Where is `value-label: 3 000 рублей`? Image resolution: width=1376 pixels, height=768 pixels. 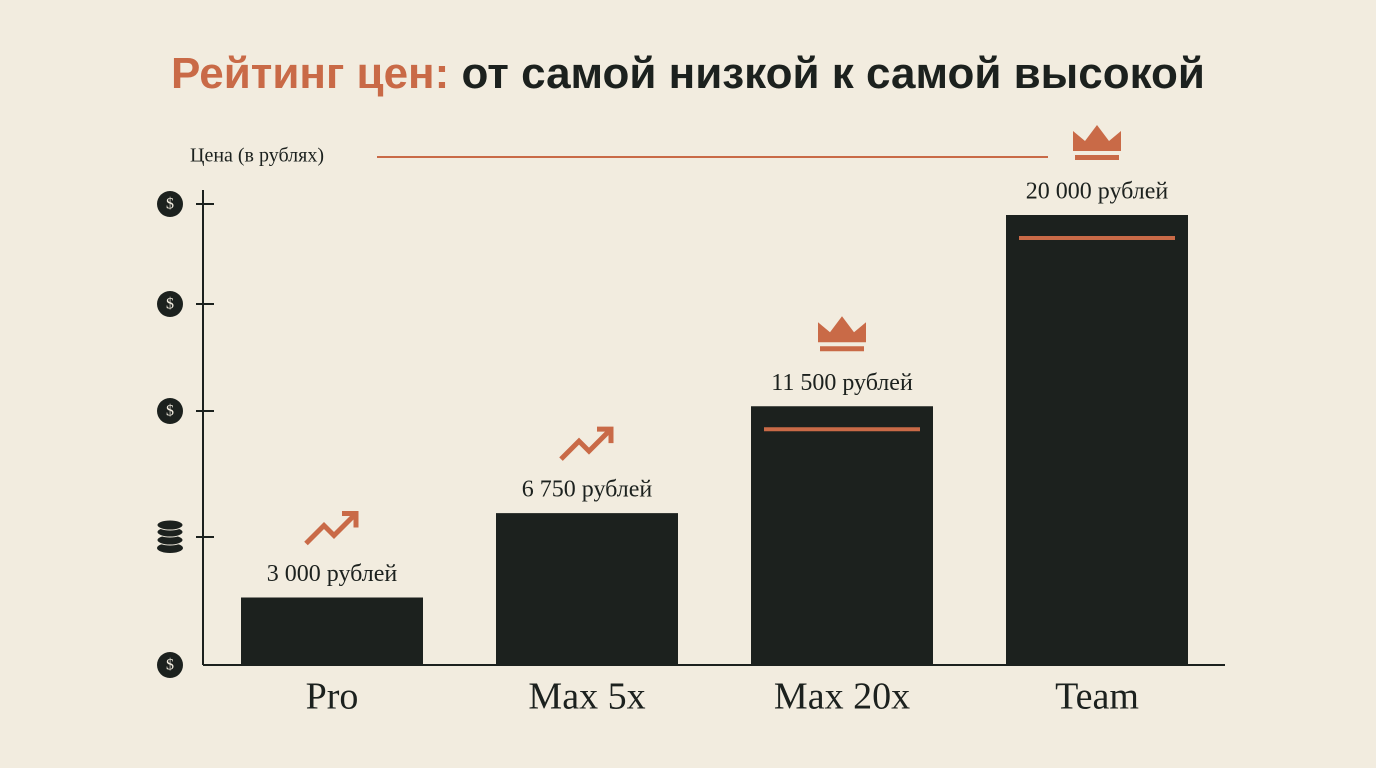
value-label: 3 000 рублей is located at coordinates (332, 574).